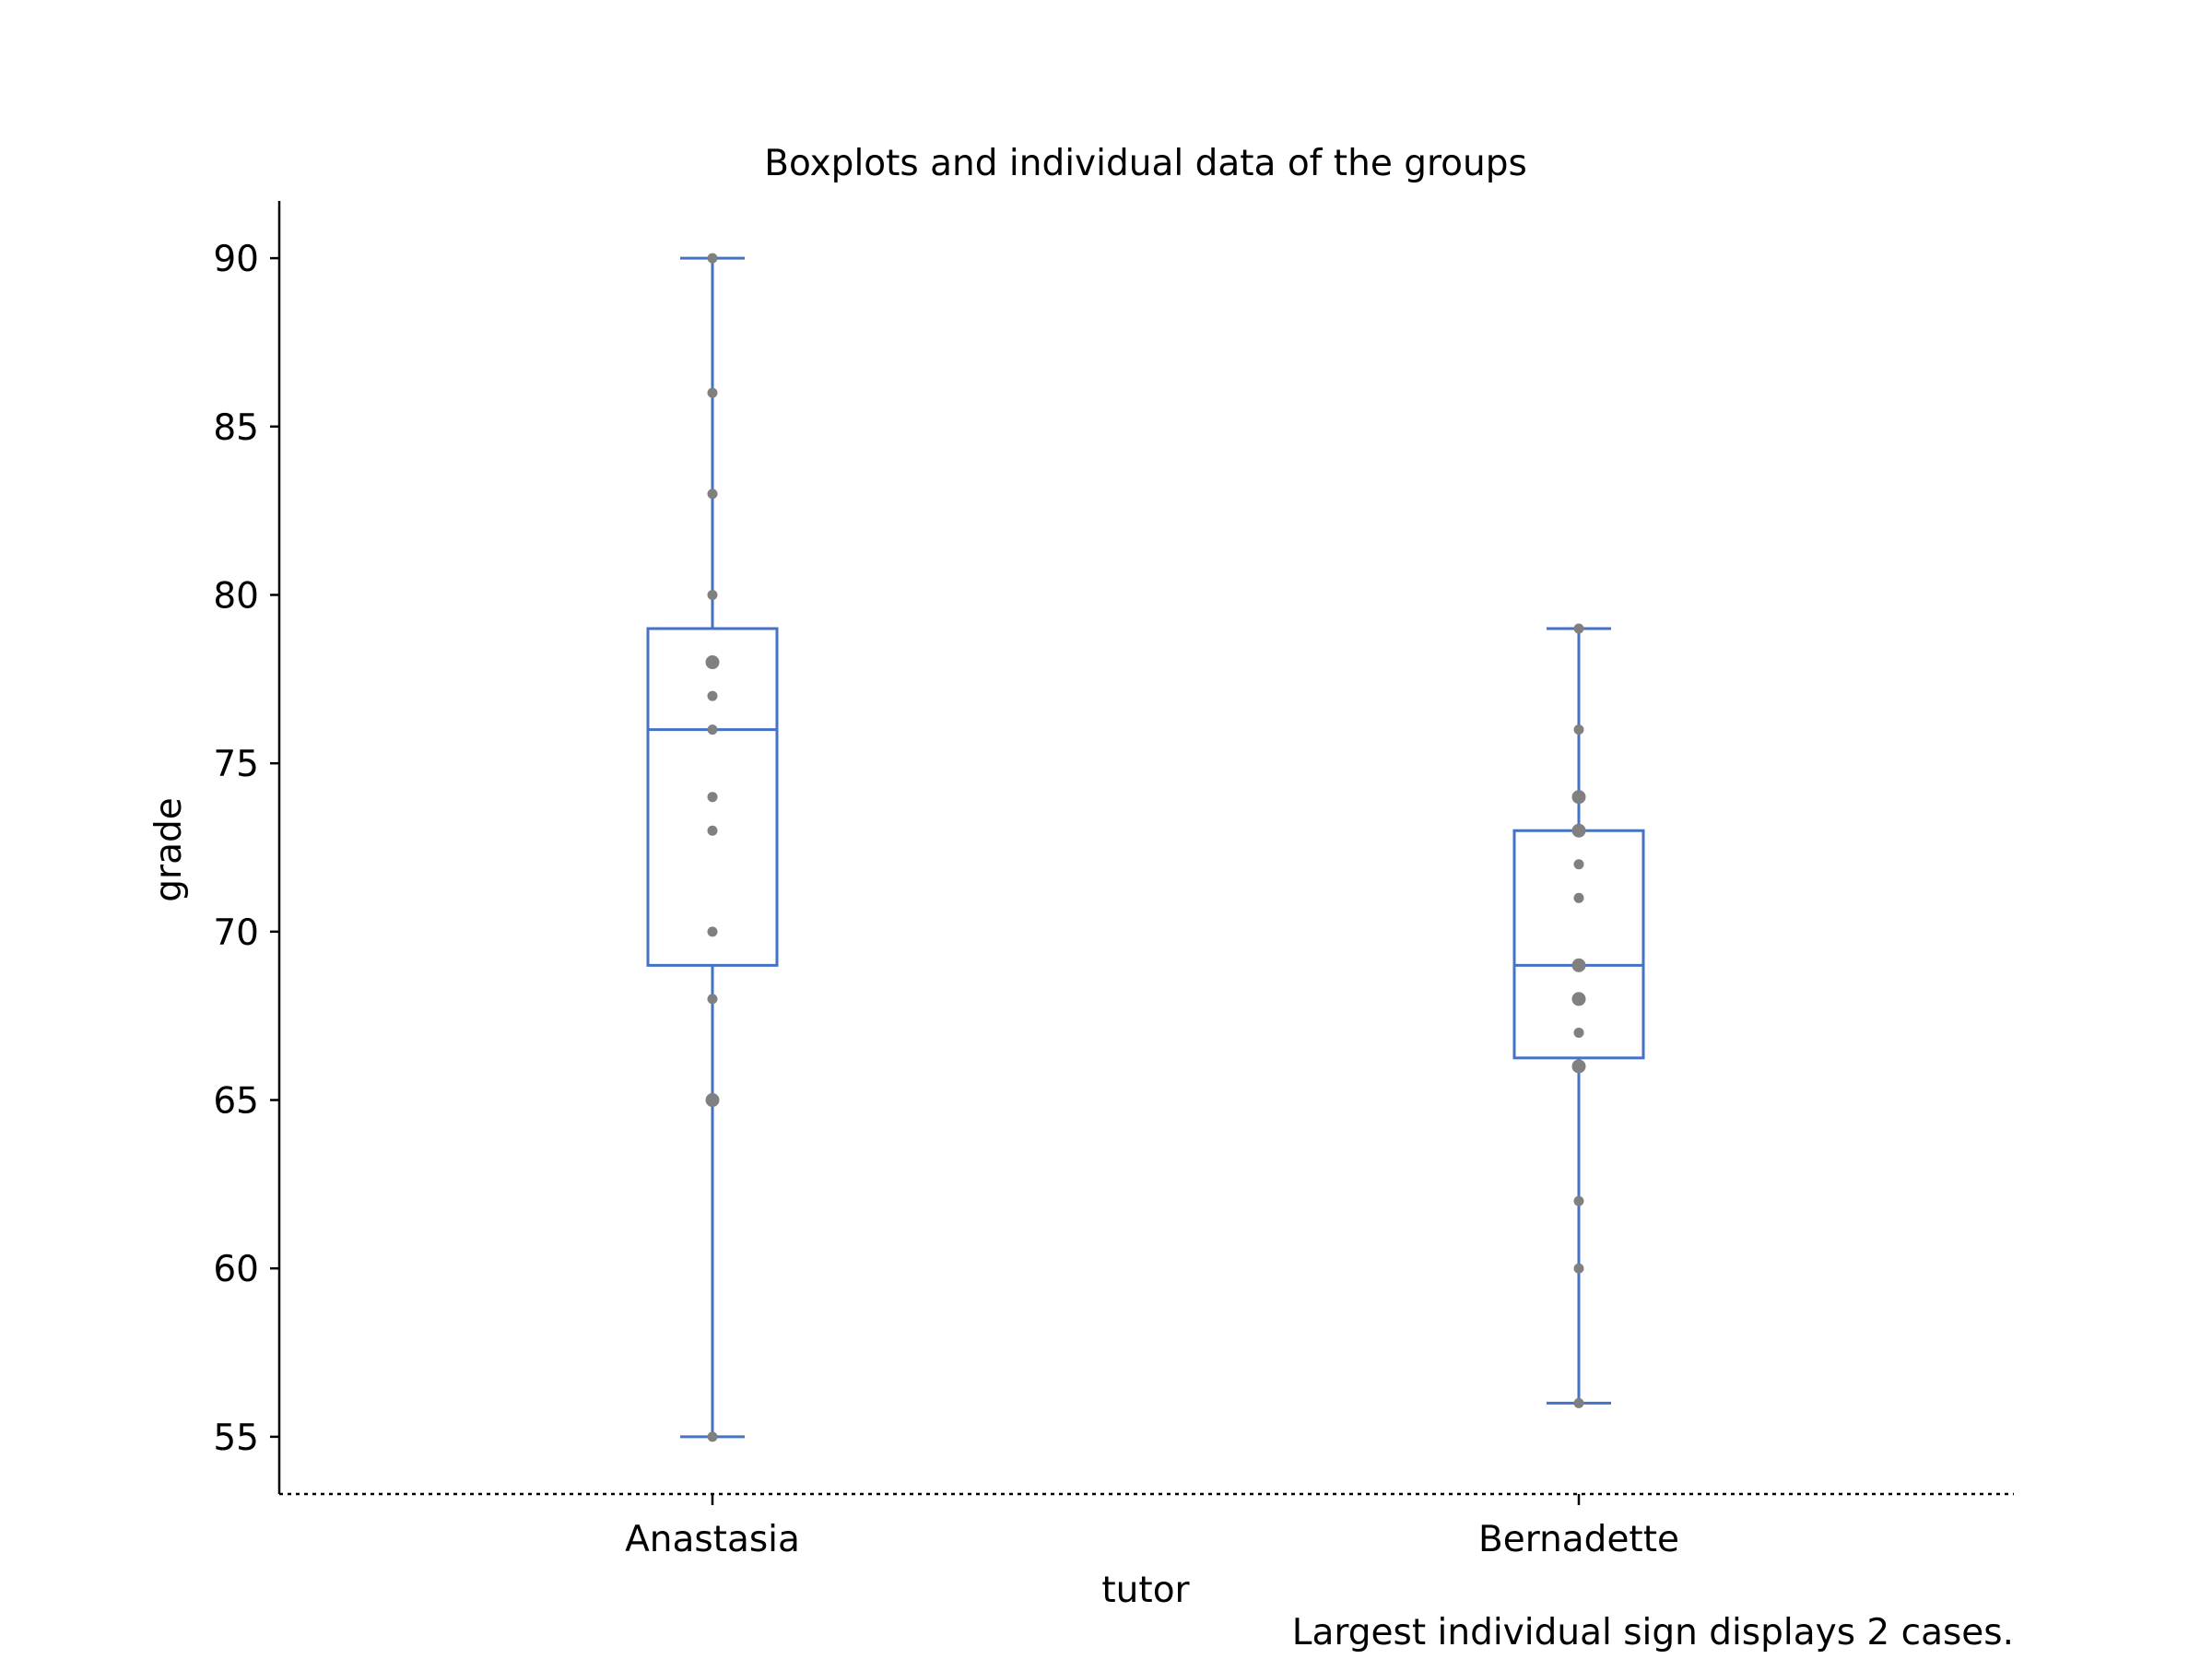 The width and height of the screenshot is (2212, 1659). I want to click on y-tick-label: 65, so click(236, 1102).